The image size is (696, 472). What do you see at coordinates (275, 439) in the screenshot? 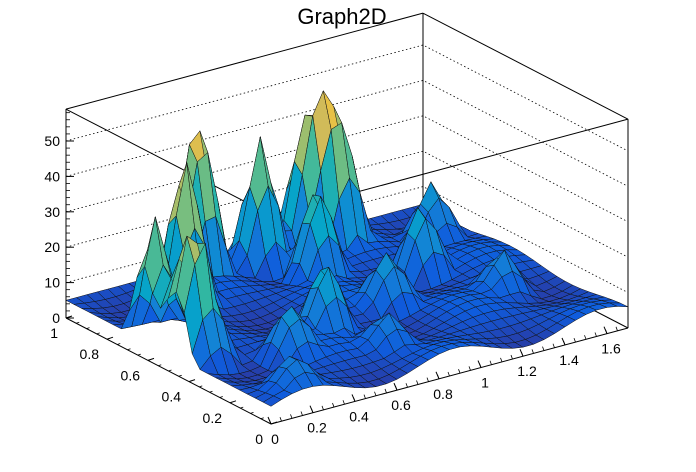
I see `x-tick-label: 0` at bounding box center [275, 439].